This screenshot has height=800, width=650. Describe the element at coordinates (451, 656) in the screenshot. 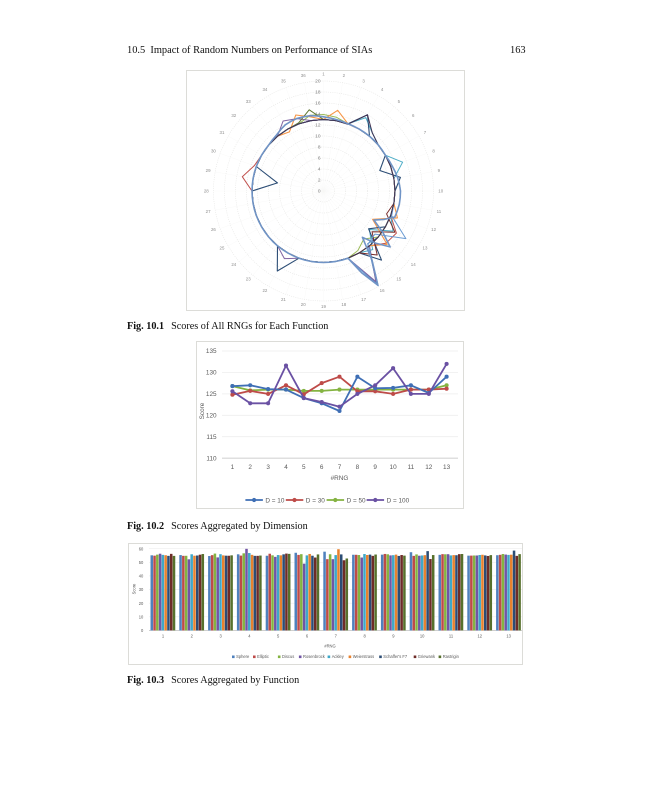

I see `svg-text: Rastrigin` at that location.